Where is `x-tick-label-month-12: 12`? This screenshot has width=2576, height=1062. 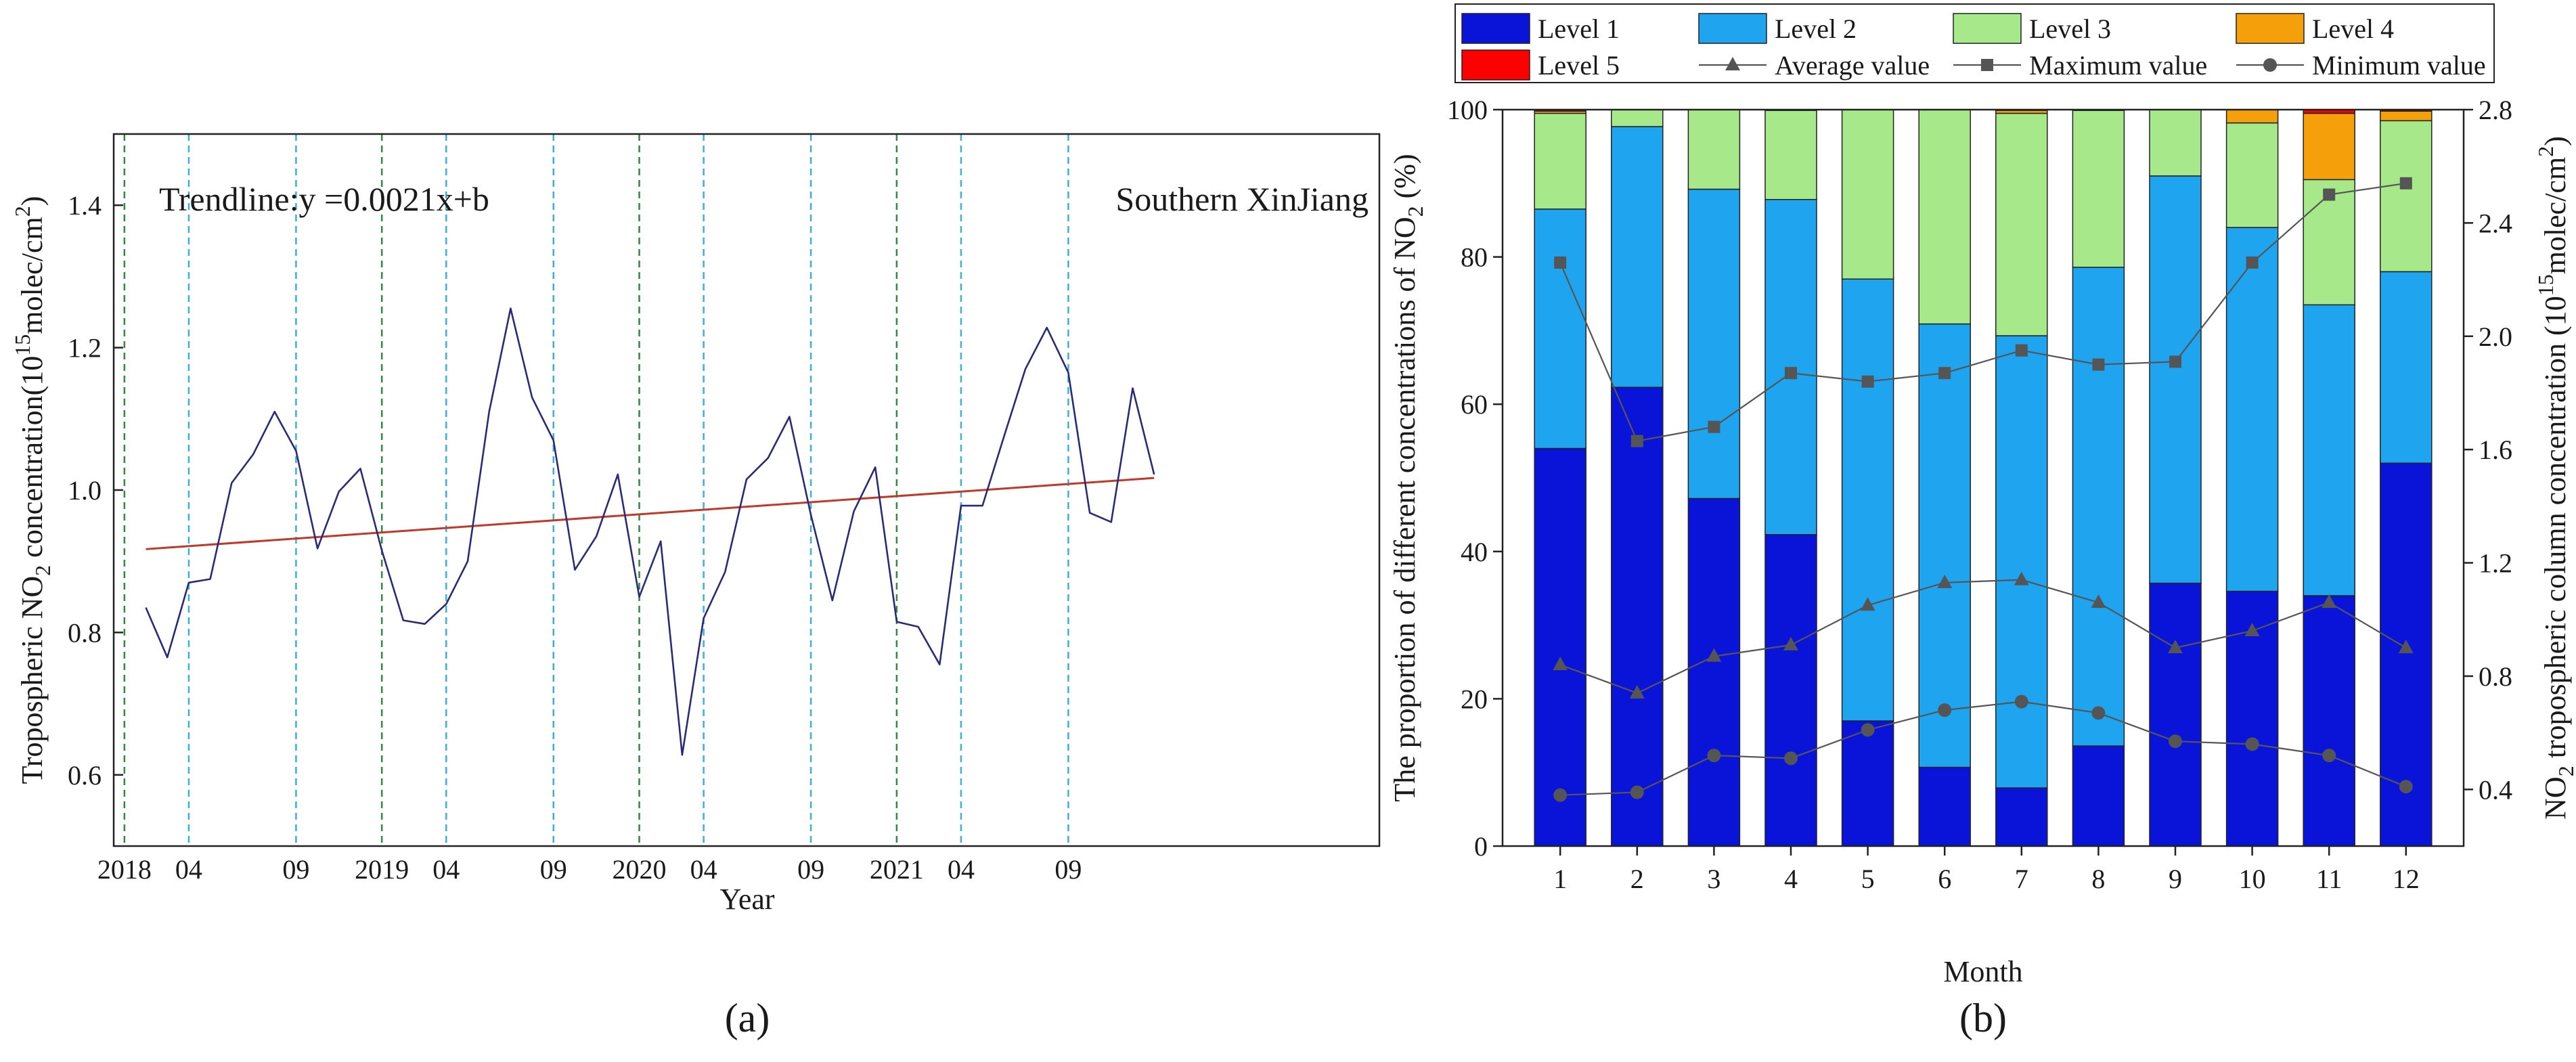
x-tick-label-month-12: 12 is located at coordinates (2406, 879).